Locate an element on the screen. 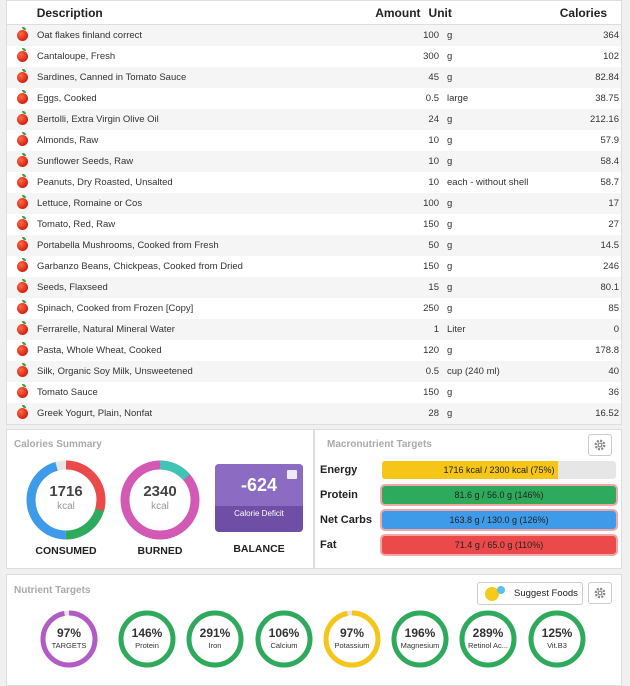  food-unit: cup (240 ml) is located at coordinates (473, 371).